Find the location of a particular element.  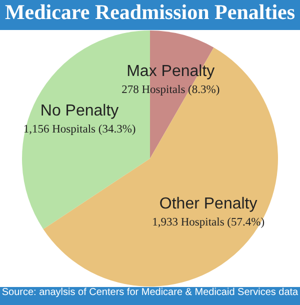

data-label: 278 Hospitals (8.3%) is located at coordinates (171, 90).